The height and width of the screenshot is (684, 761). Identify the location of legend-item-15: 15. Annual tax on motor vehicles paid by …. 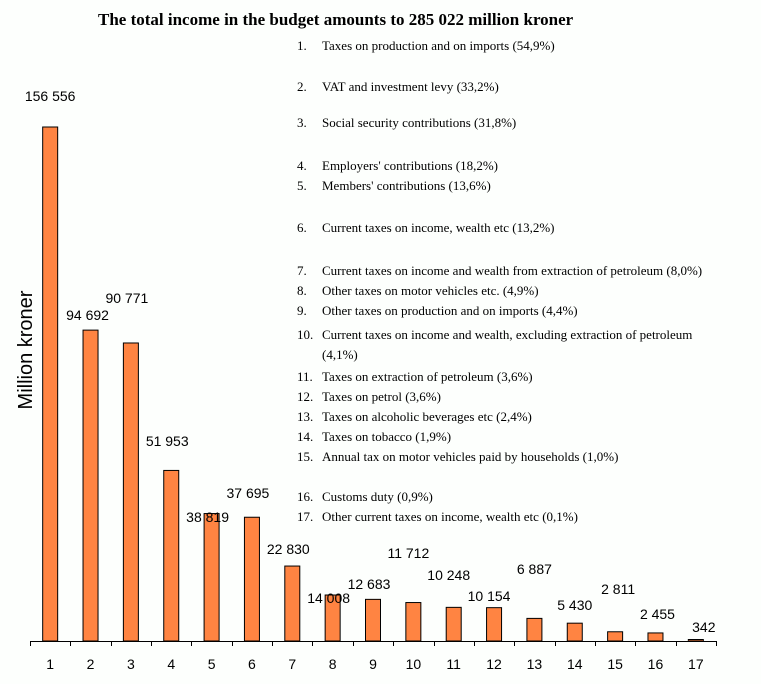
(457, 456).